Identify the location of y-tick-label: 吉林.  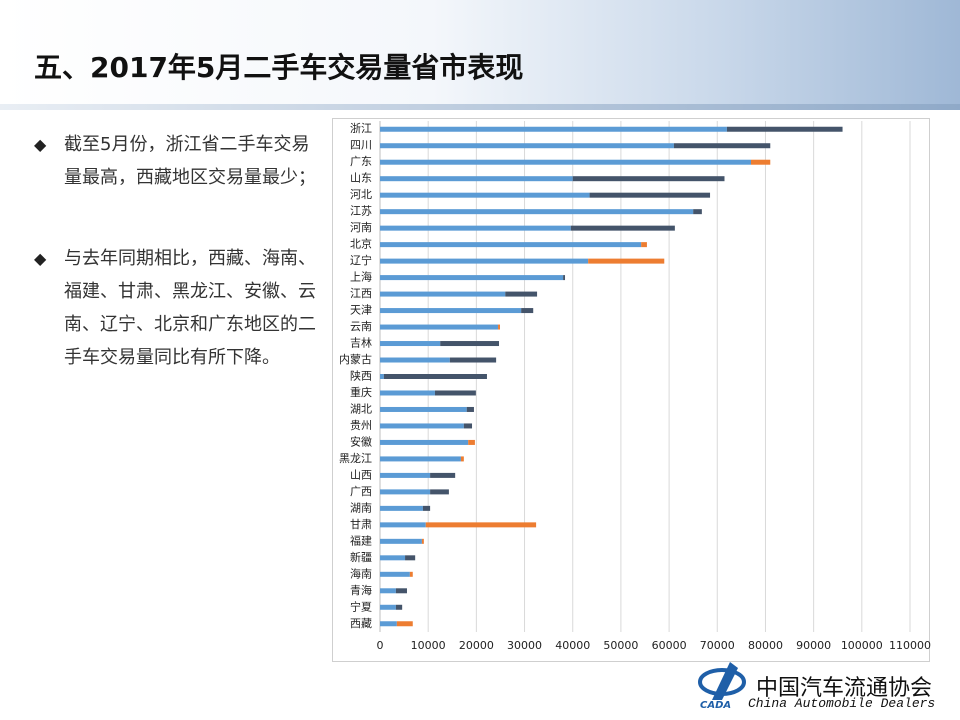
(361, 343).